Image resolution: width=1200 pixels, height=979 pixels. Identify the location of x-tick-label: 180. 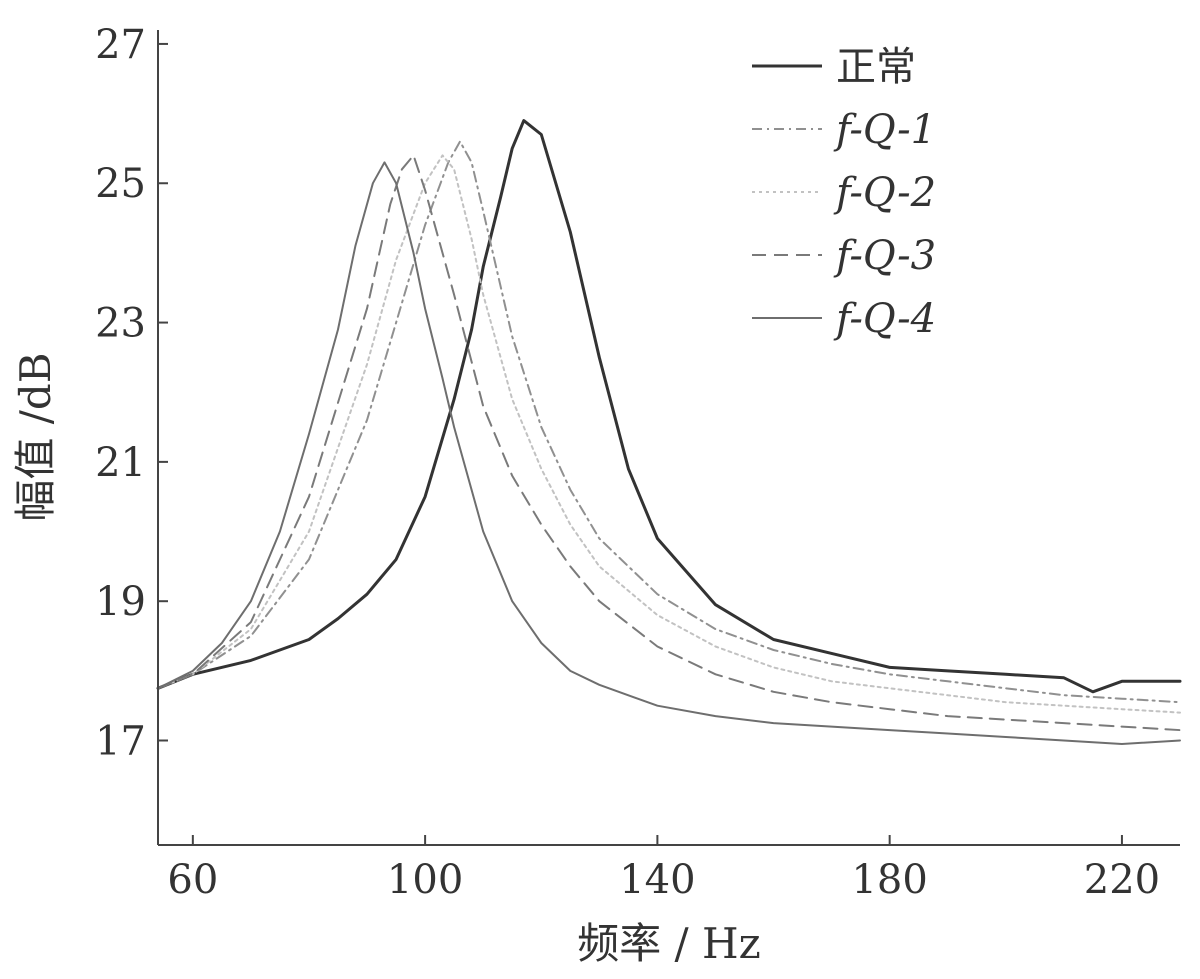
(889, 880).